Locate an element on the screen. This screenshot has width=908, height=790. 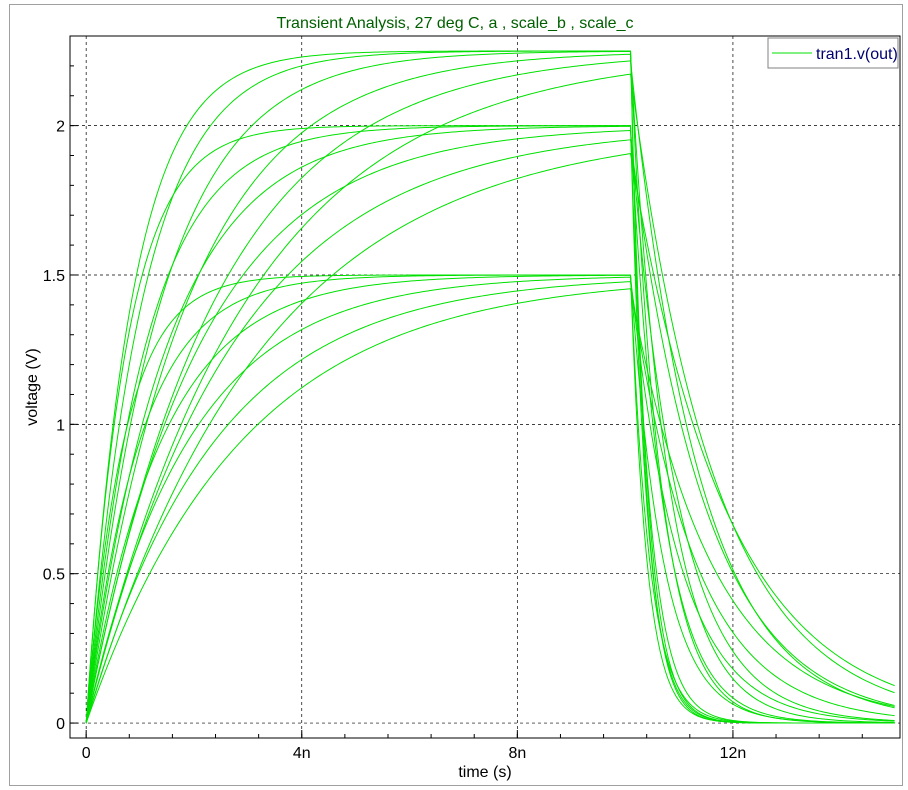
legend-label: tran1.v(out) is located at coordinates (857, 54).